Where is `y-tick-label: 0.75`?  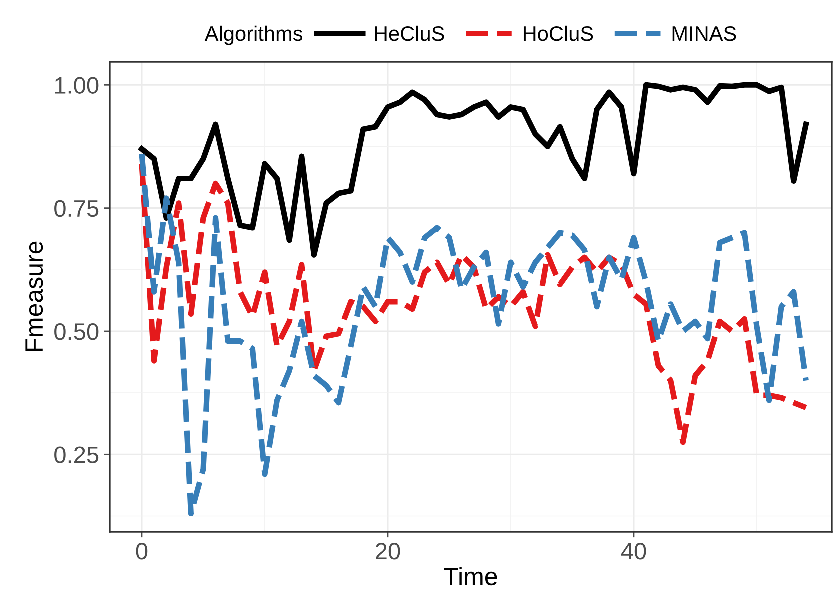 y-tick-label: 0.75 is located at coordinates (76, 209).